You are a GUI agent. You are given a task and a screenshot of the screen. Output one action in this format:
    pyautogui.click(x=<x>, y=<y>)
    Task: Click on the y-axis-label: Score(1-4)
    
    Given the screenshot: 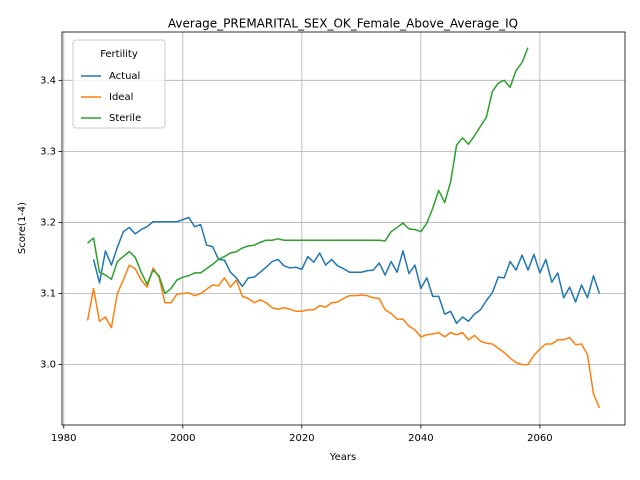 What is the action you would take?
    pyautogui.click(x=22, y=228)
    